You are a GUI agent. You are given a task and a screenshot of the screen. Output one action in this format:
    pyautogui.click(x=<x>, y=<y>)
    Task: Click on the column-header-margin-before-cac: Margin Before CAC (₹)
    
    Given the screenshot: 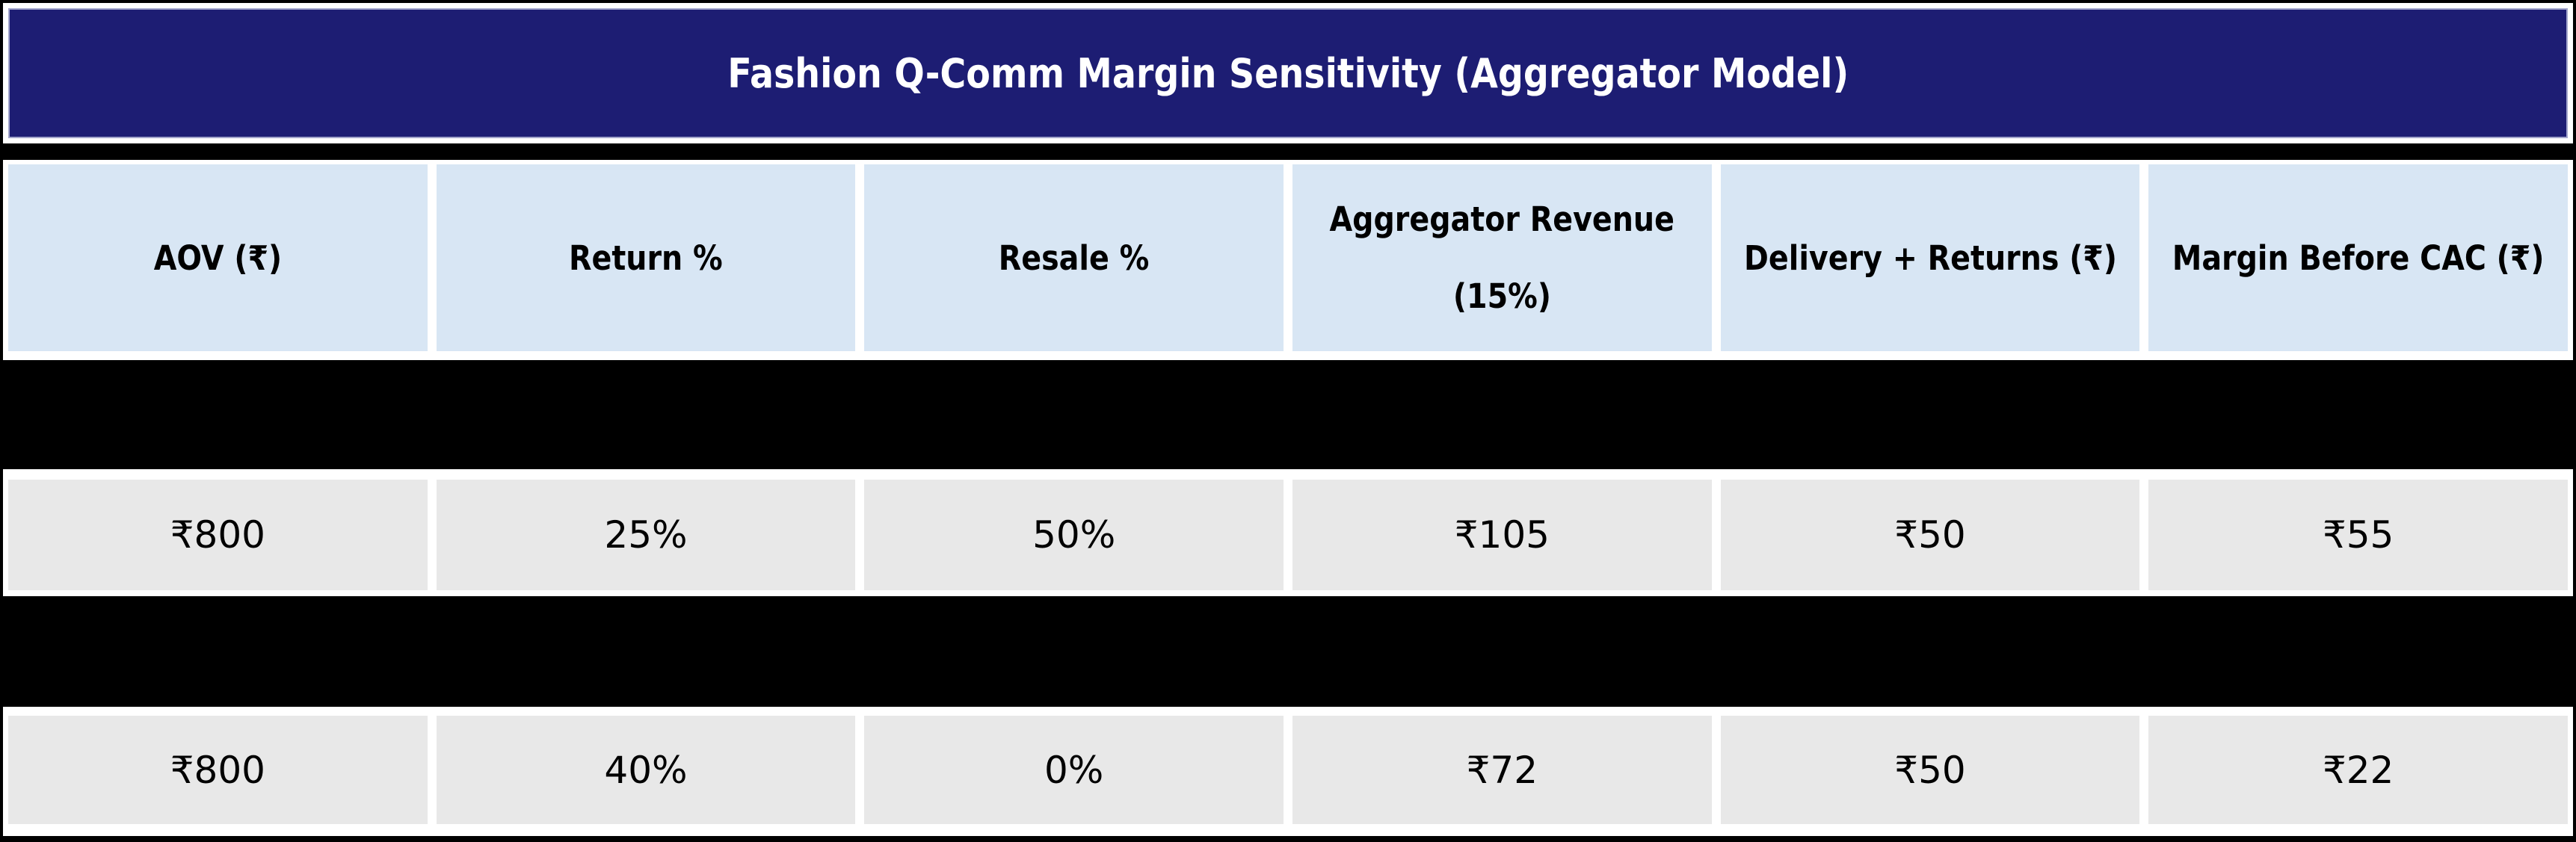 What is the action you would take?
    pyautogui.click(x=2358, y=257)
    